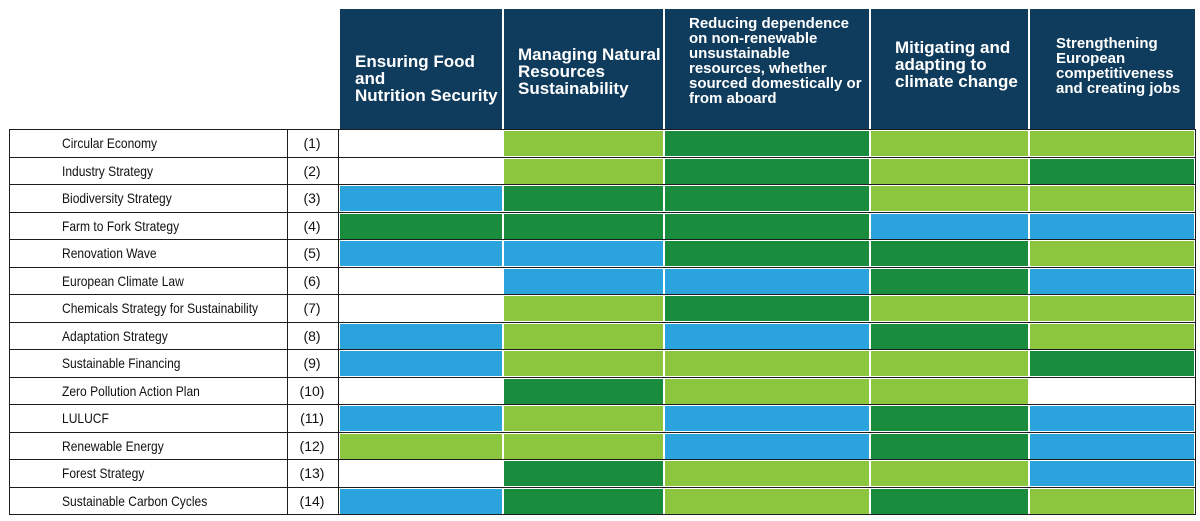 This screenshot has height=521, width=1200. Describe the element at coordinates (312, 171) in the screenshot. I see `row-number: (2)` at that location.